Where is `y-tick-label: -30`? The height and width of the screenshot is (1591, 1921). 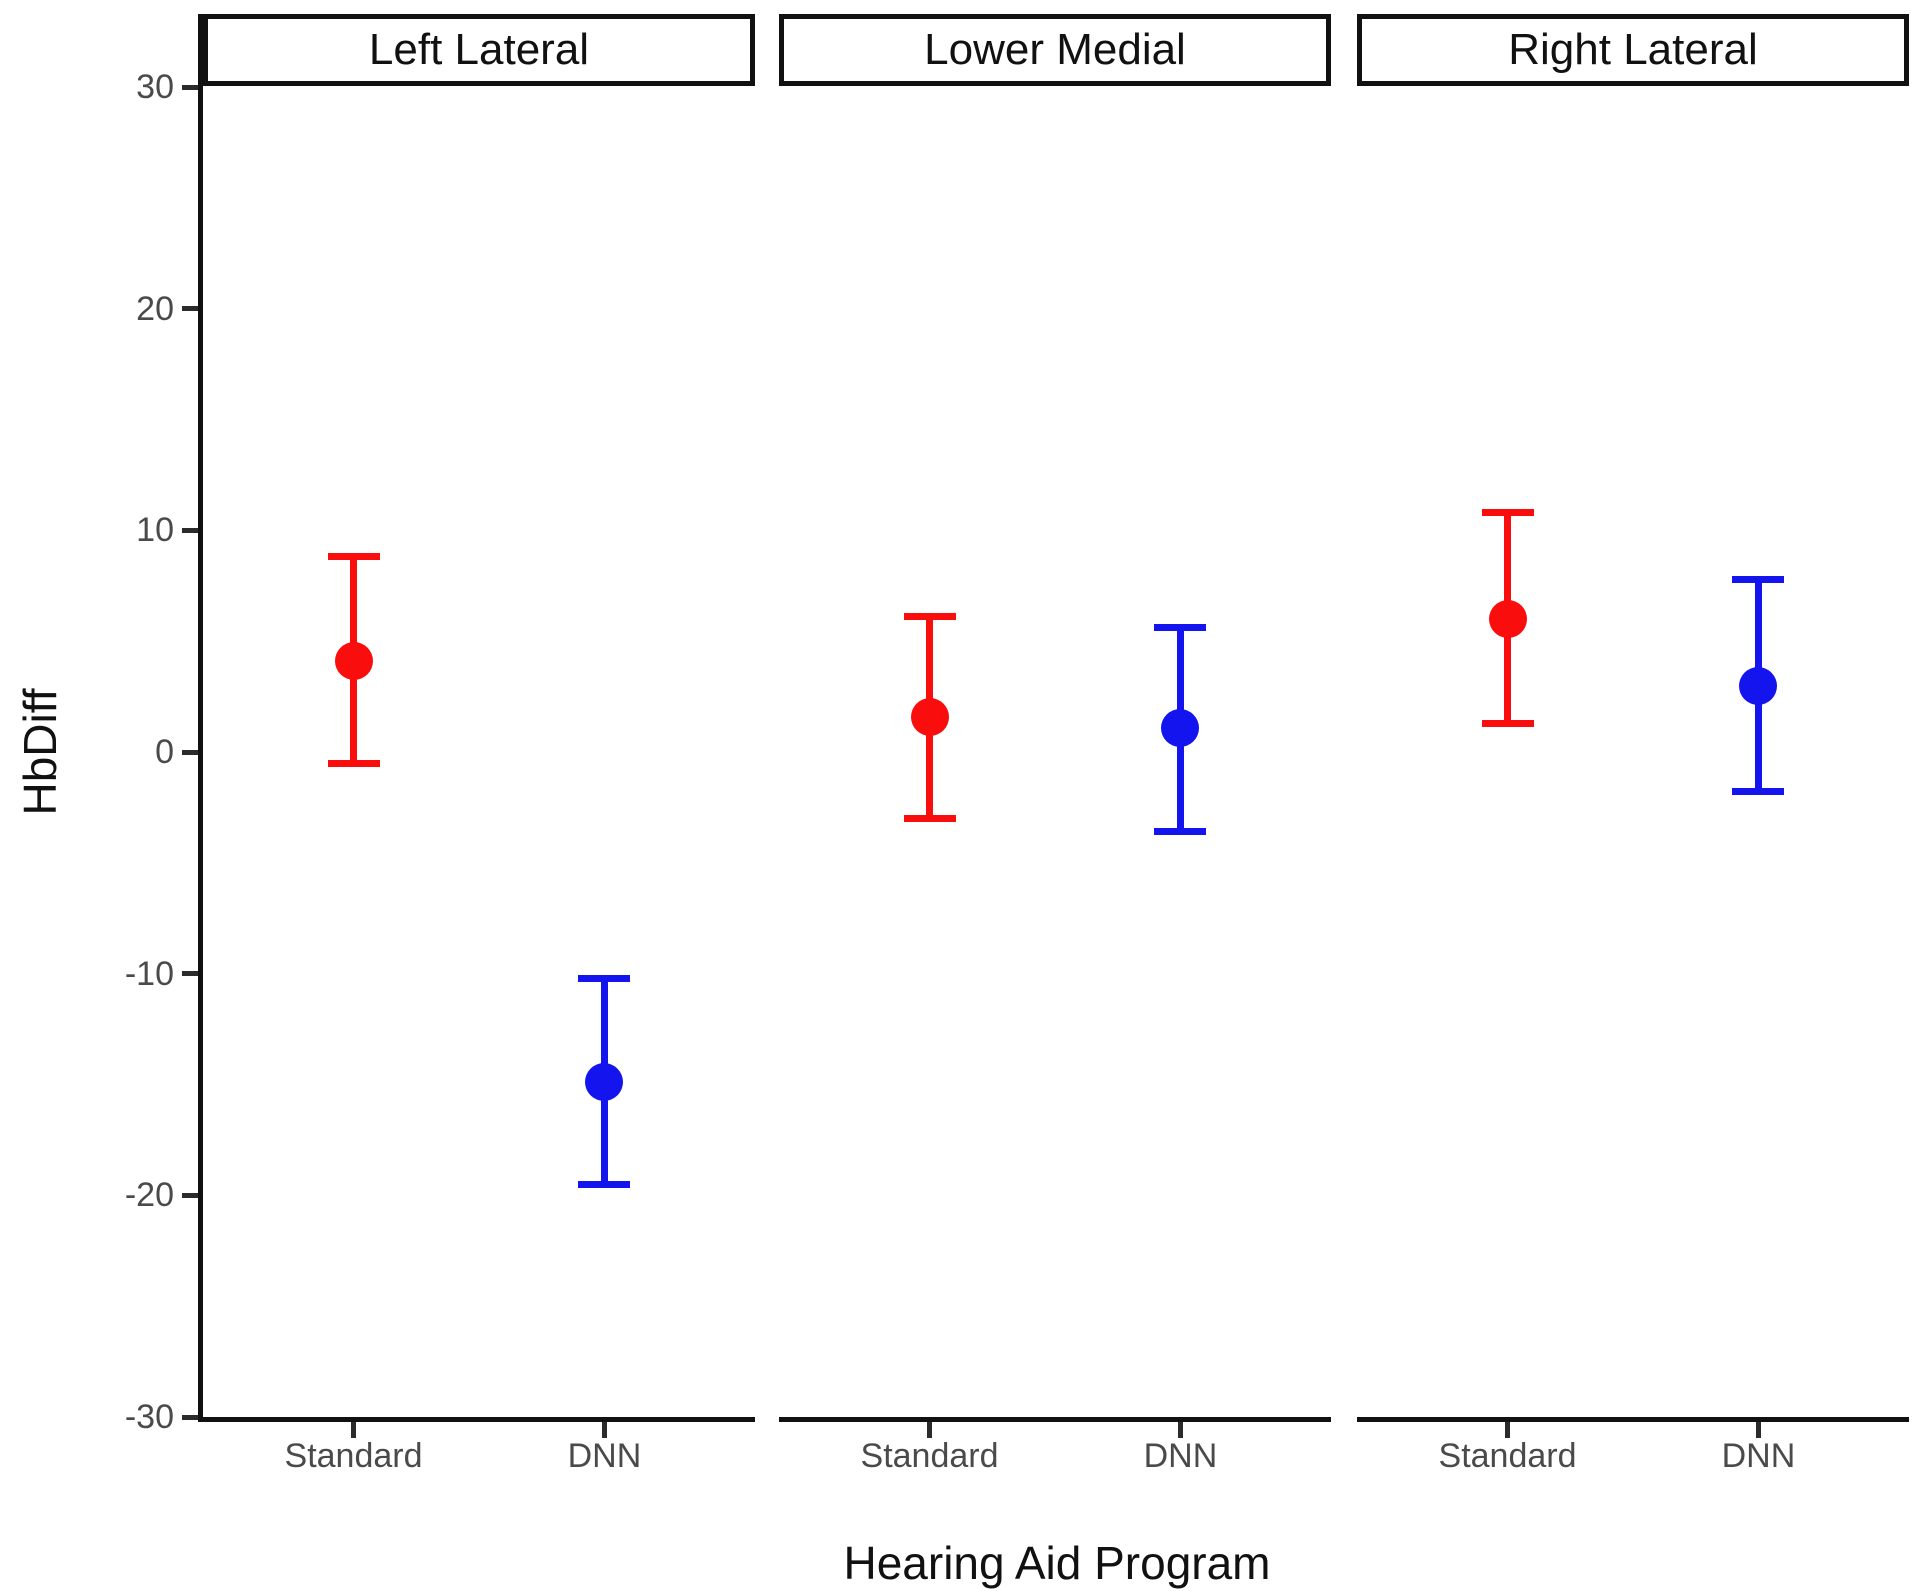 y-tick-label: -30 is located at coordinates (149, 1417).